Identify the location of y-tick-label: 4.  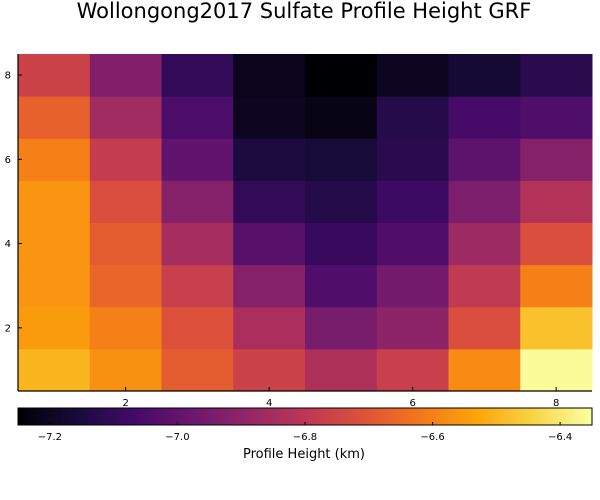
(8, 244).